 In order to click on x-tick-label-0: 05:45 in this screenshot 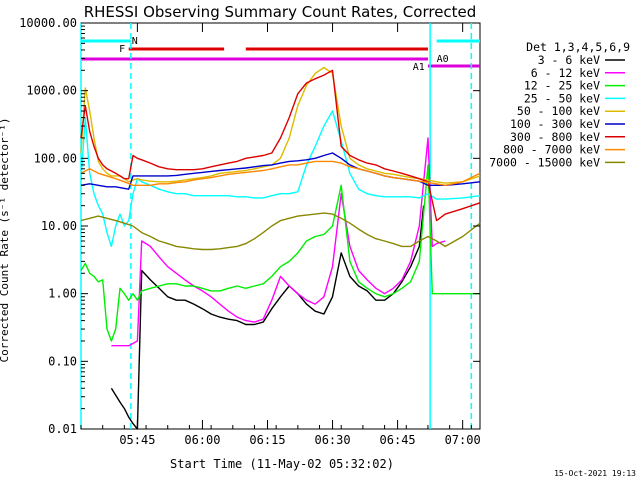, I will do `click(137, 440)`.